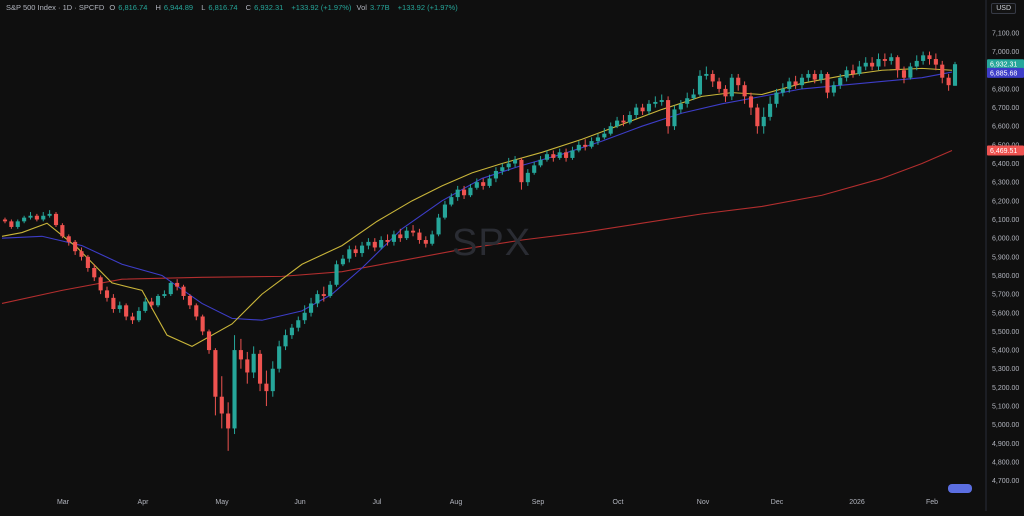 This screenshot has width=1024, height=516. What do you see at coordinates (112, 7) in the screenshot?
I see `legend-open-label: O` at bounding box center [112, 7].